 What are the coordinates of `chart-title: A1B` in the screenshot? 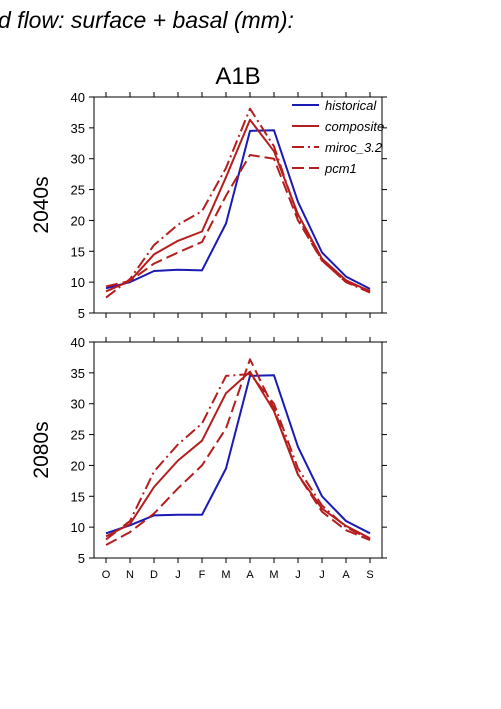 It's located at (237, 76).